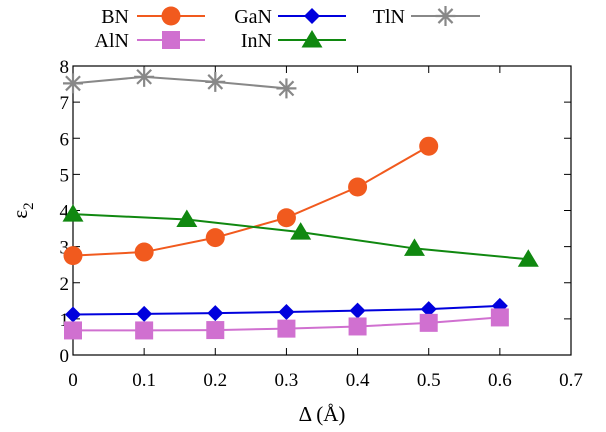  Describe the element at coordinates (144, 380) in the screenshot. I see `x-tick-label: 0.1` at that location.